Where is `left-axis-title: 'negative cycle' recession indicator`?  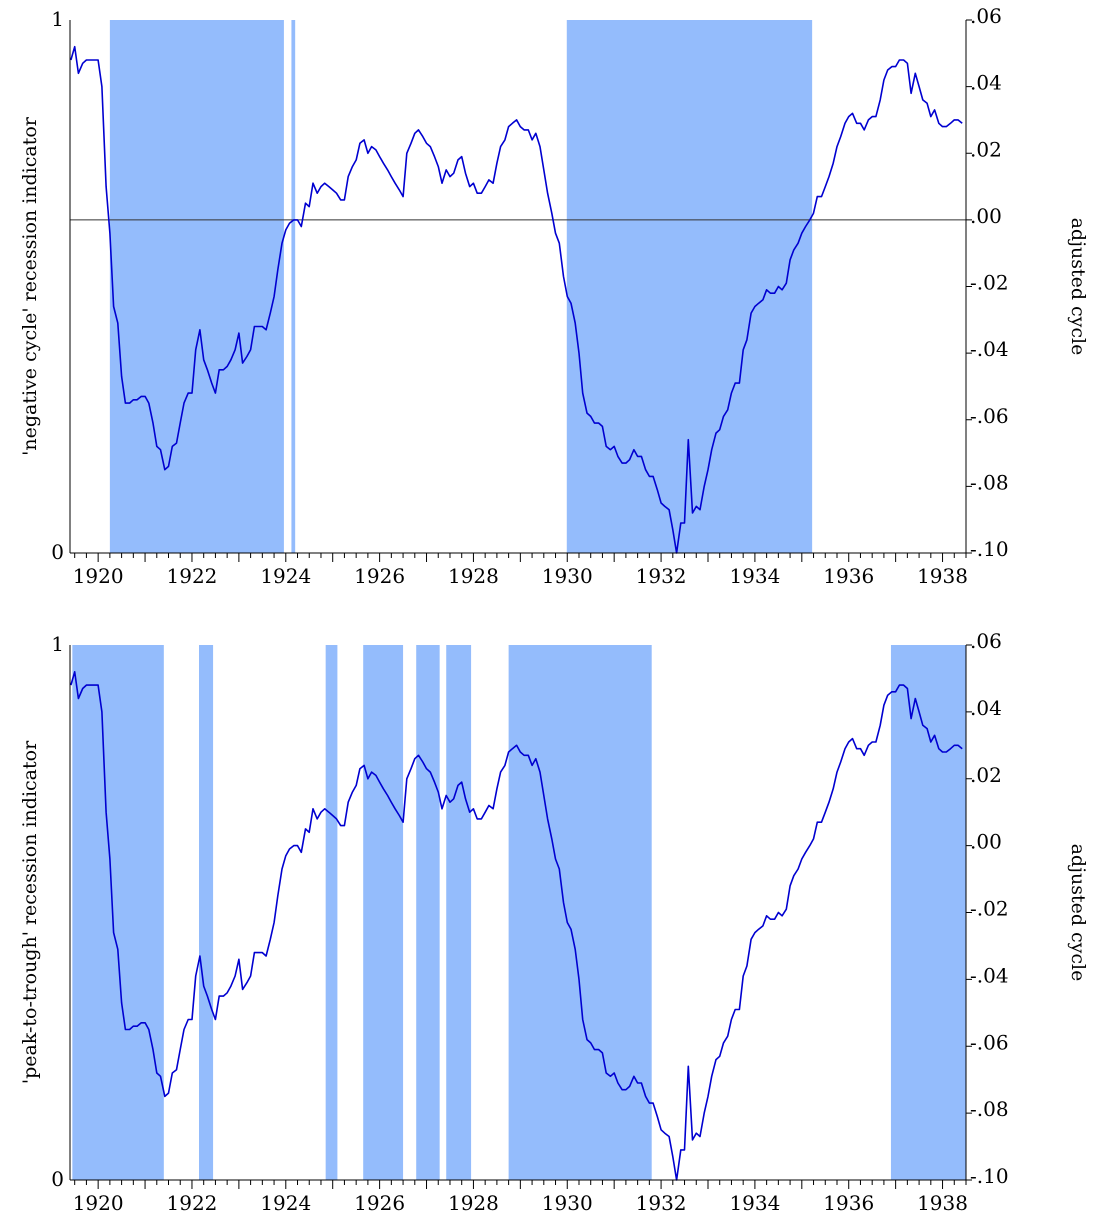 left-axis-title: 'negative cycle' recession indicator is located at coordinates (30, 286).